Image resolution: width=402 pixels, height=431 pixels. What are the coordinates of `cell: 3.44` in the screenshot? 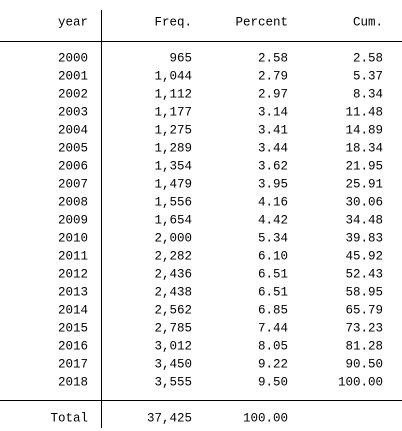 It's located at (273, 148).